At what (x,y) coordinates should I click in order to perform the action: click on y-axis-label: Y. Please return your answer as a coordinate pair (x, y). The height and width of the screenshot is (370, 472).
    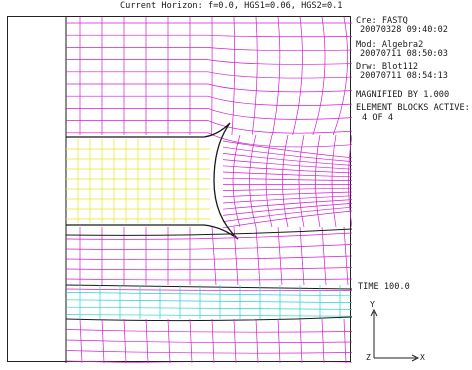
    Looking at the image, I should click on (372, 304).